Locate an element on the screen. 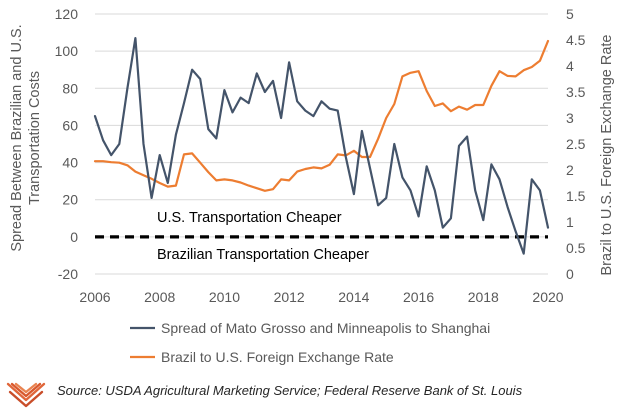  right-tick-label-10: 5 is located at coordinates (570, 14).